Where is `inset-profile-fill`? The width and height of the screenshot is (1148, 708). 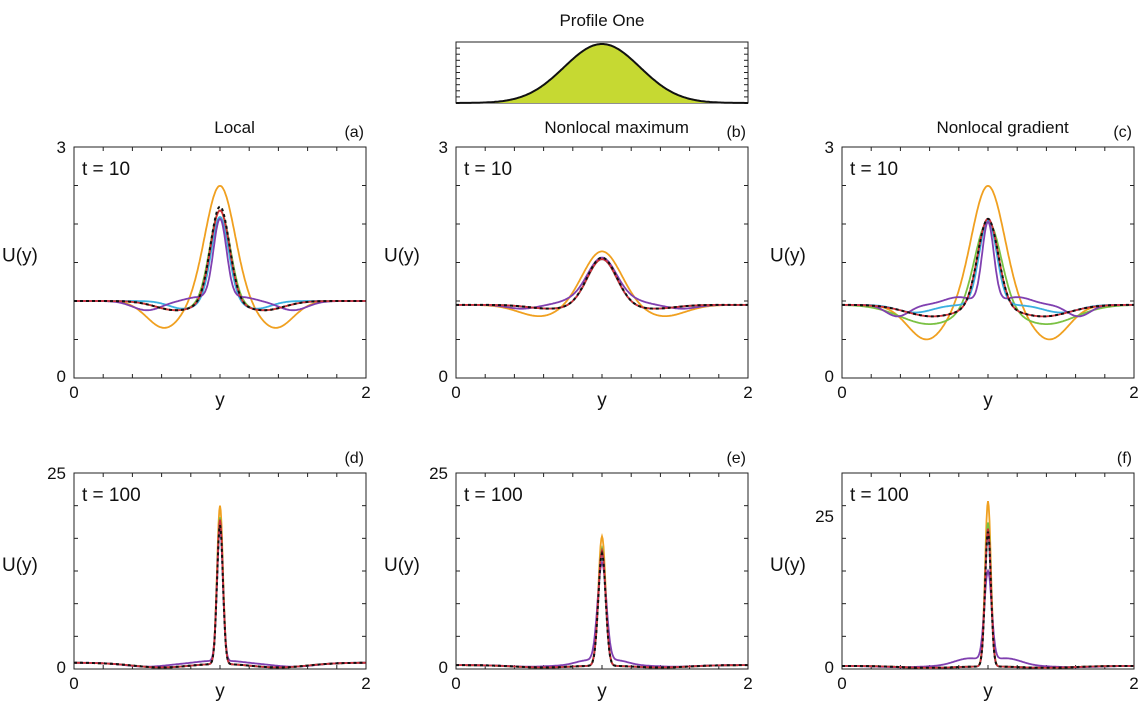 inset-profile-fill is located at coordinates (602, 73).